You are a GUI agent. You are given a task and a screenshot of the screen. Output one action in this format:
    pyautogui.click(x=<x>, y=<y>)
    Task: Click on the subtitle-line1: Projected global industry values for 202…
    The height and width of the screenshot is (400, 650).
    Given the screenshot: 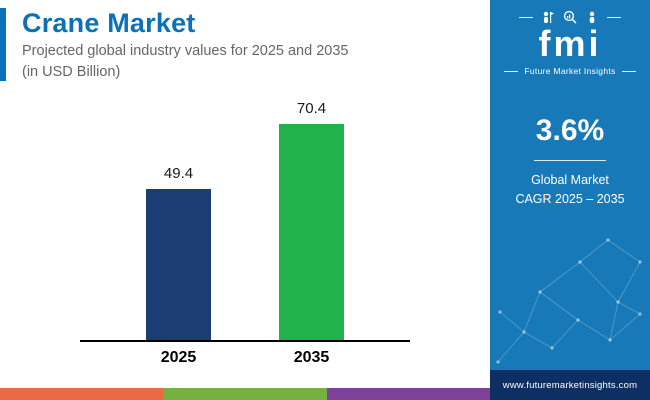 What is the action you would take?
    pyautogui.click(x=185, y=51)
    